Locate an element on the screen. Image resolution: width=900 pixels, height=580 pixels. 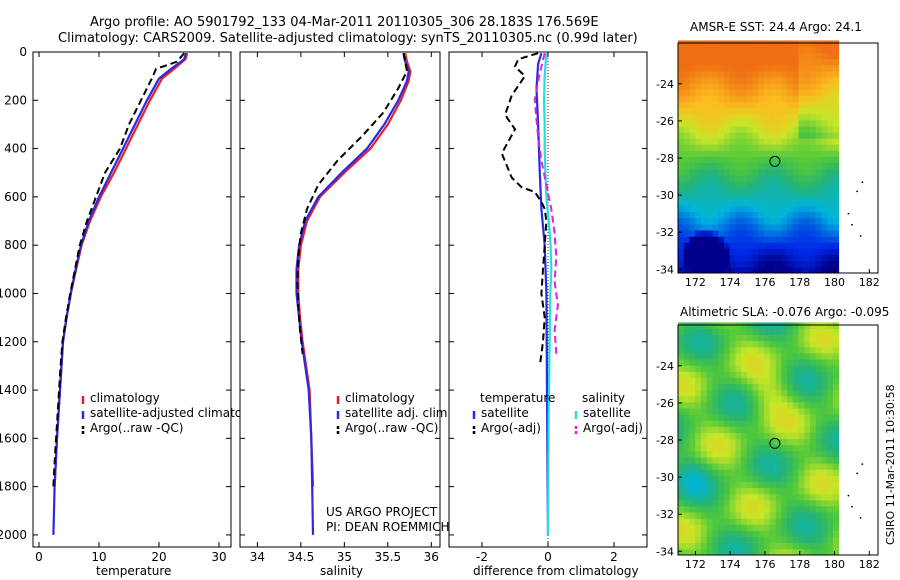
y-tick-label: 1600 is located at coordinates (13, 438).